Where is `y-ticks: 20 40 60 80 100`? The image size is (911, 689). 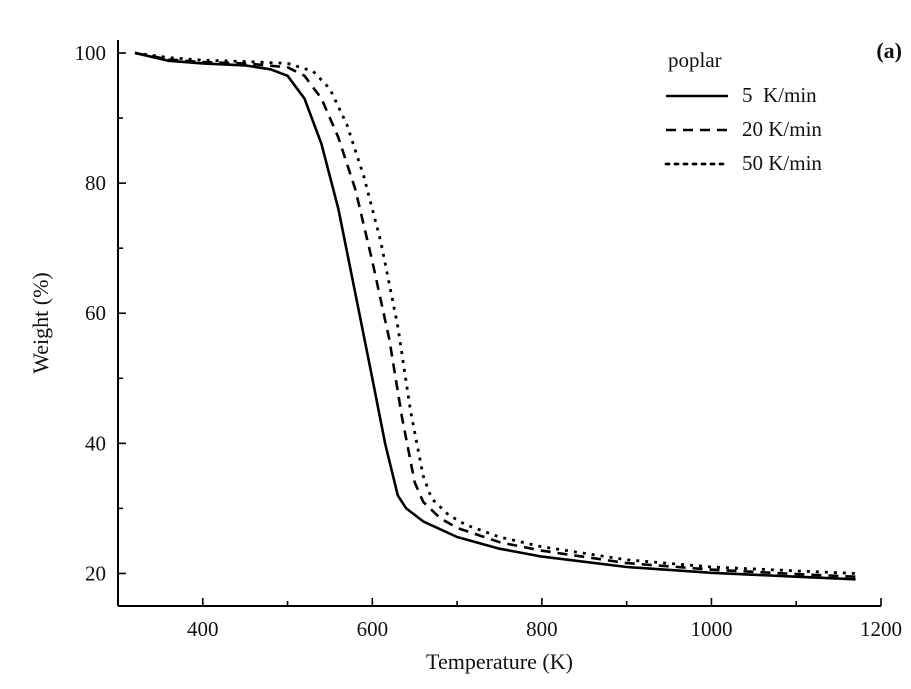
y-ticks: 20 40 60 80 100 is located at coordinates (100, 313).